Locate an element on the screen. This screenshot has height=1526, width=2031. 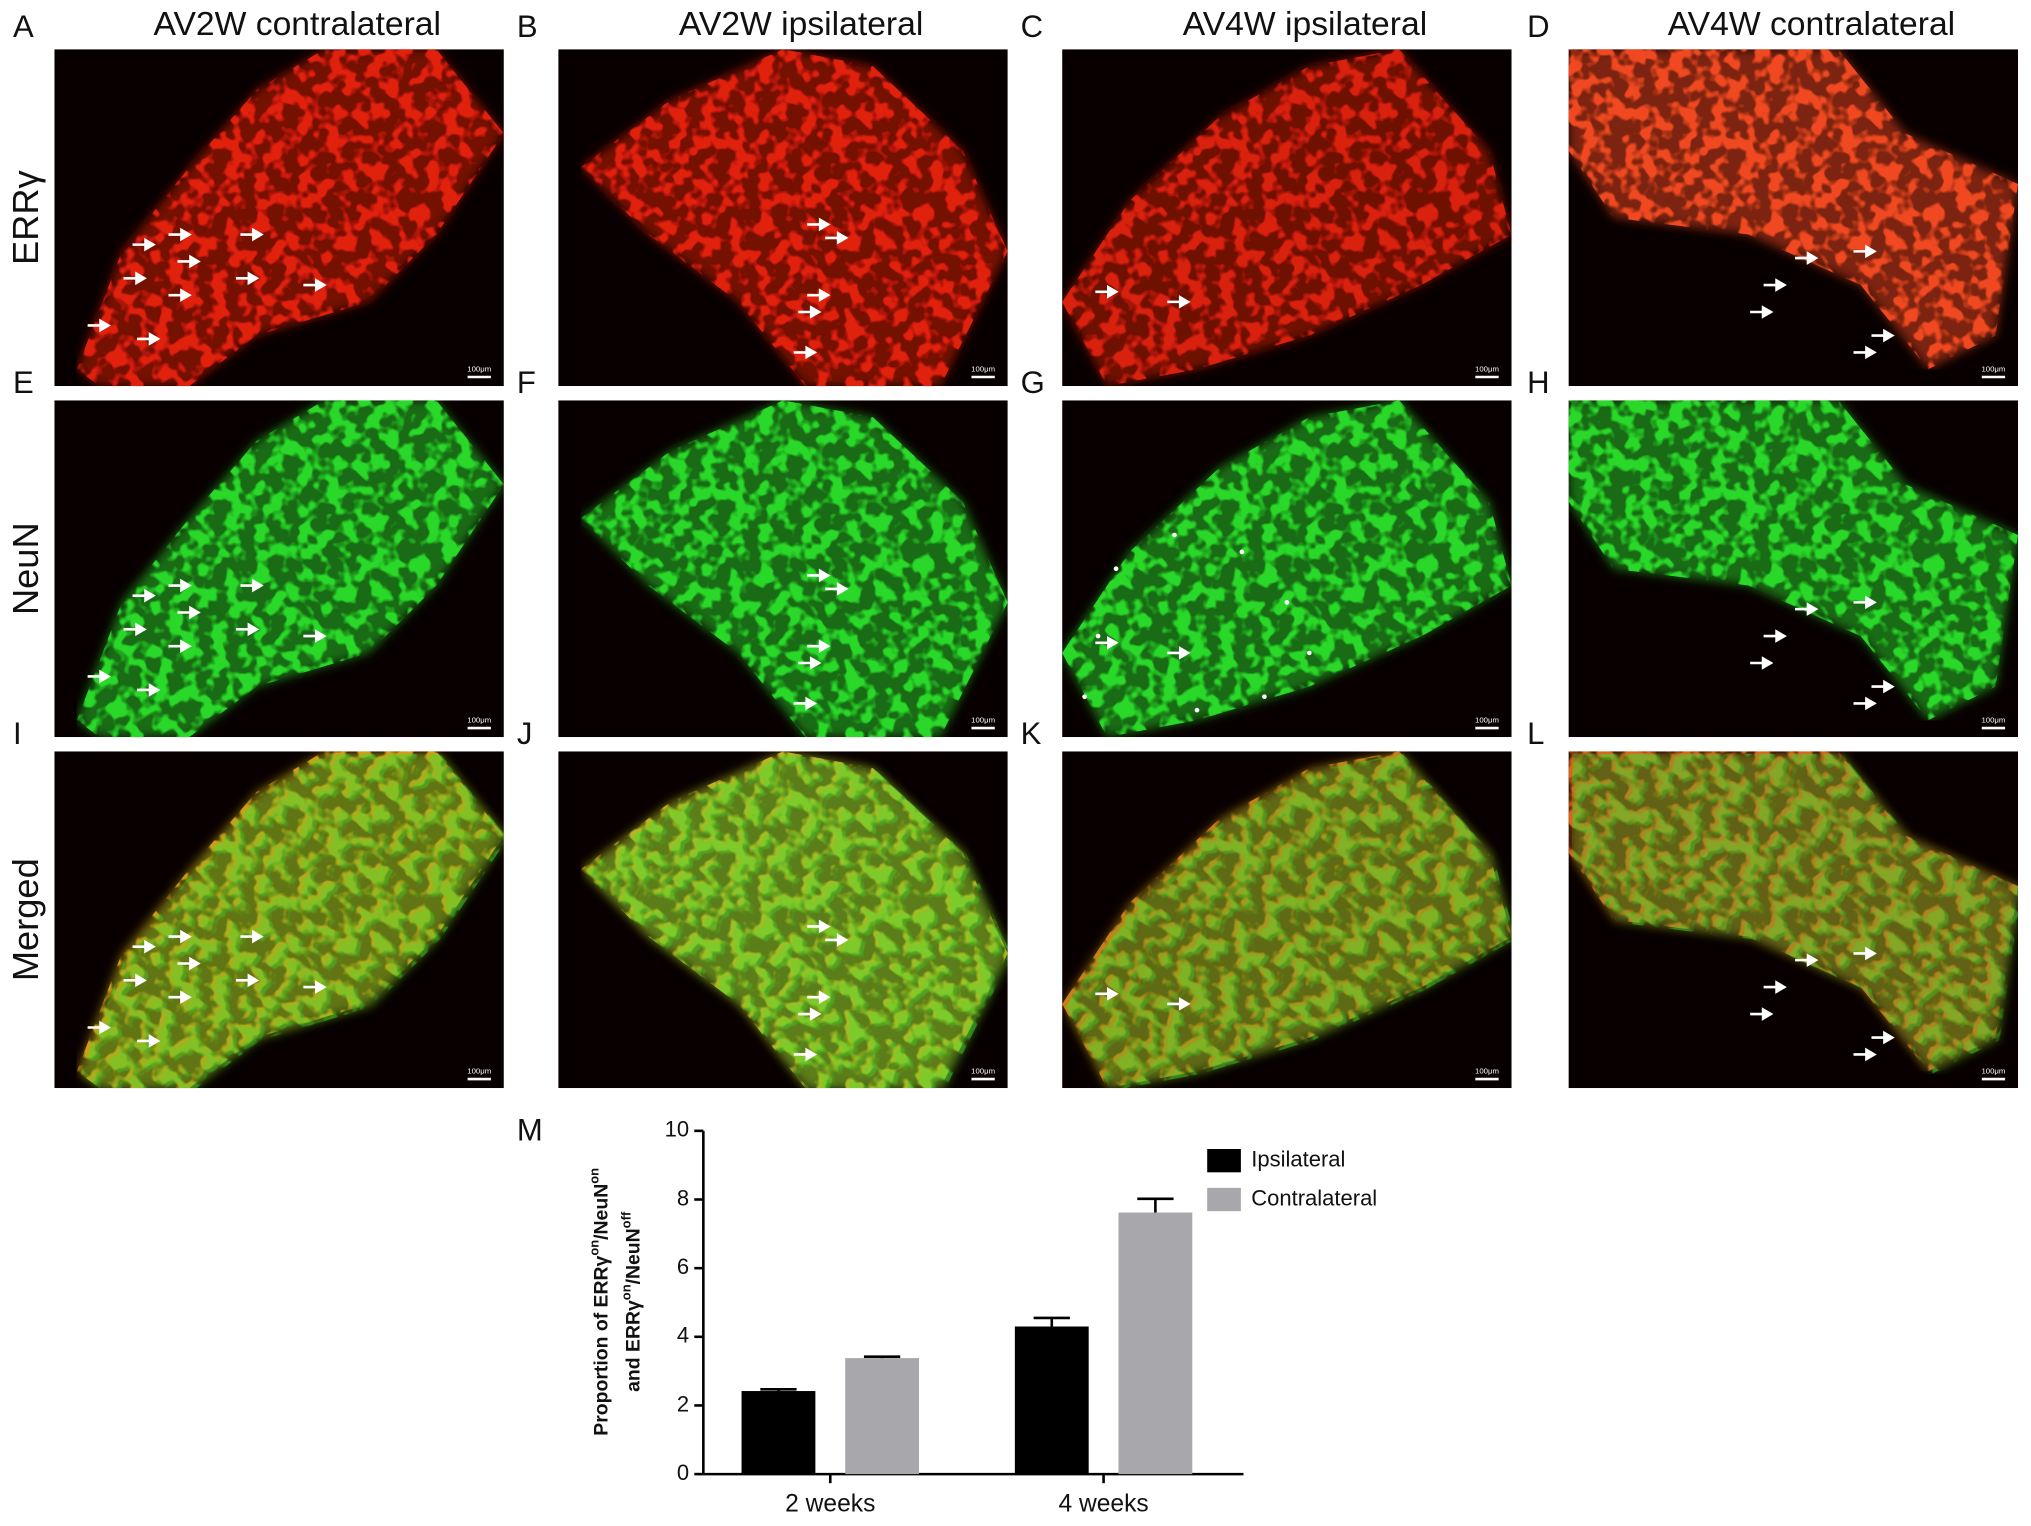
panel-label: K is located at coordinates (1031, 733).